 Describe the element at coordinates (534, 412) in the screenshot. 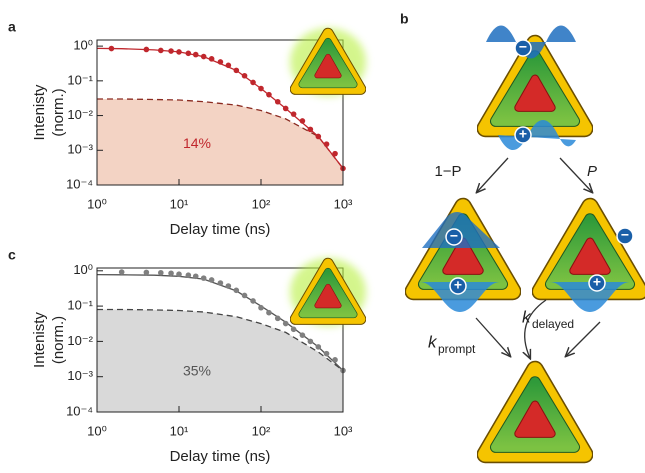

I see `molecule` at that location.